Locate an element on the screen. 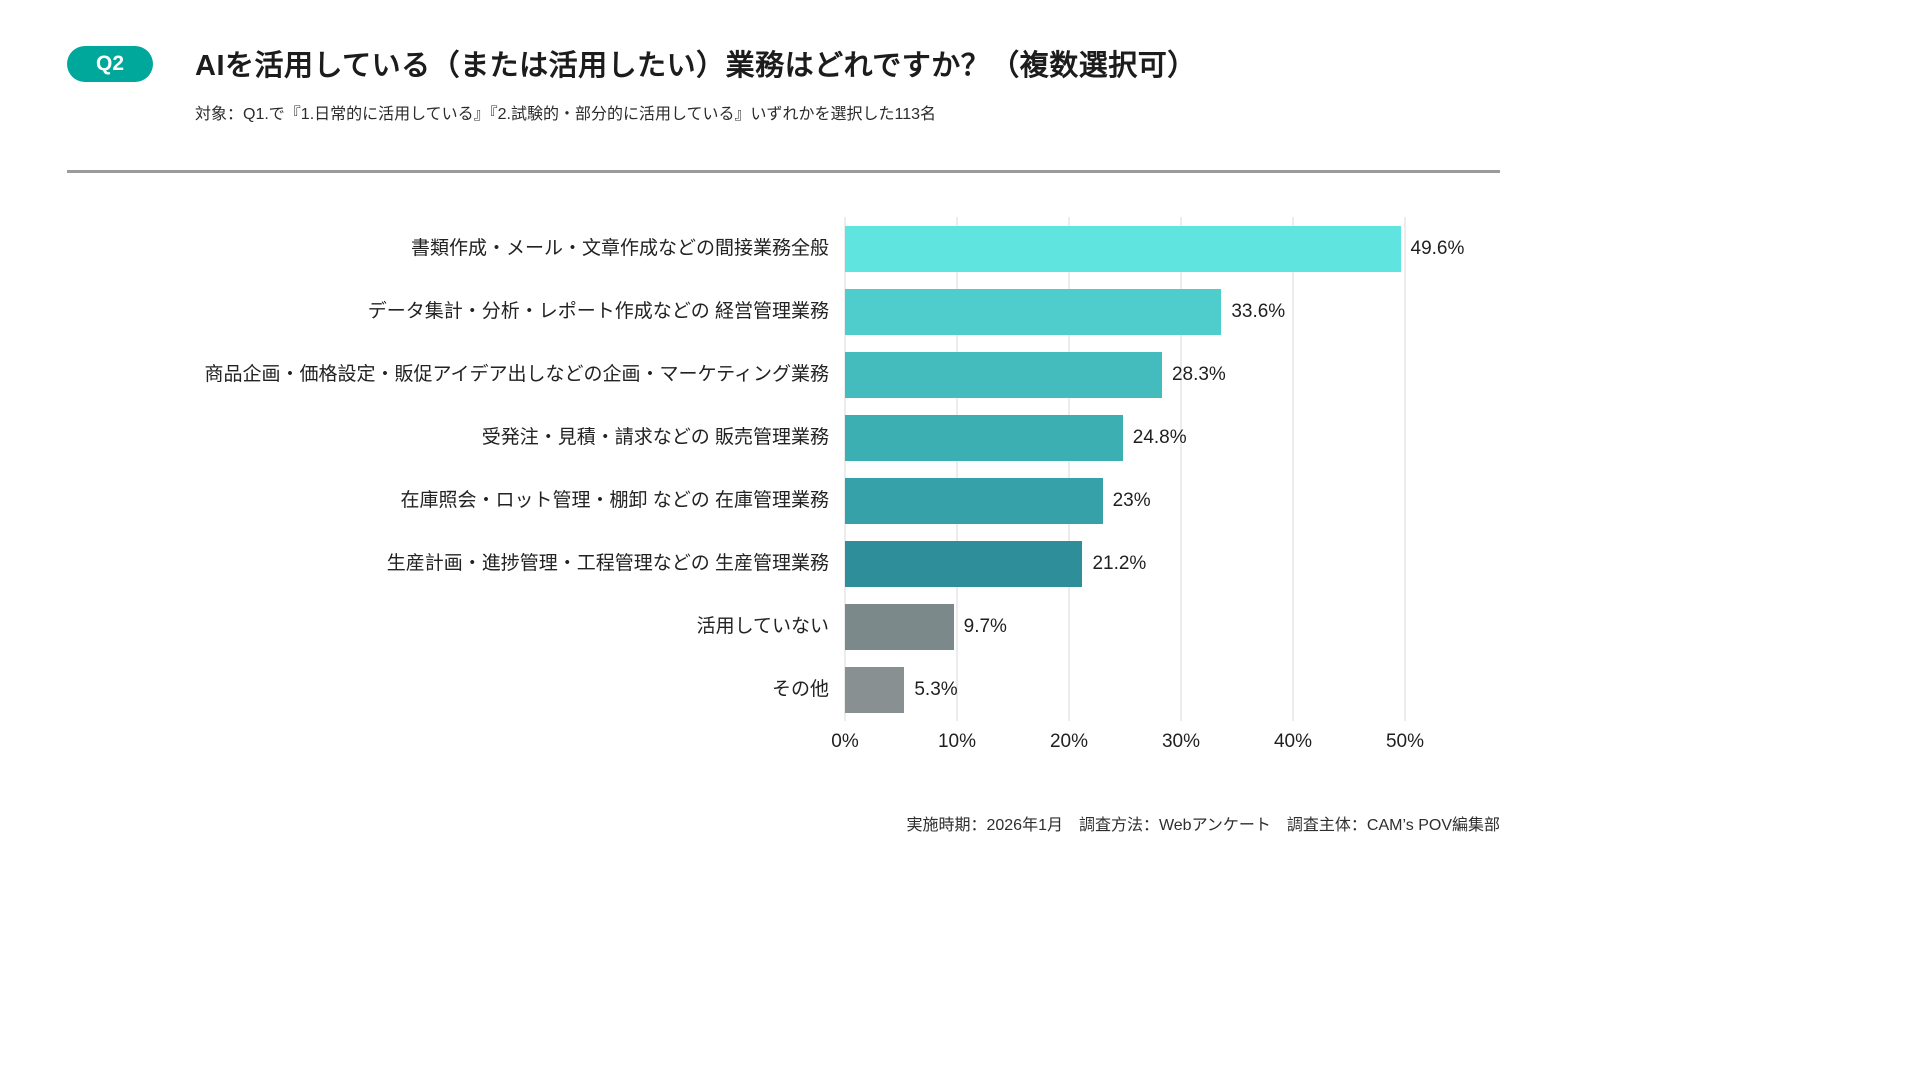 The image size is (1920, 1080). gridlines is located at coordinates (1125, 469).